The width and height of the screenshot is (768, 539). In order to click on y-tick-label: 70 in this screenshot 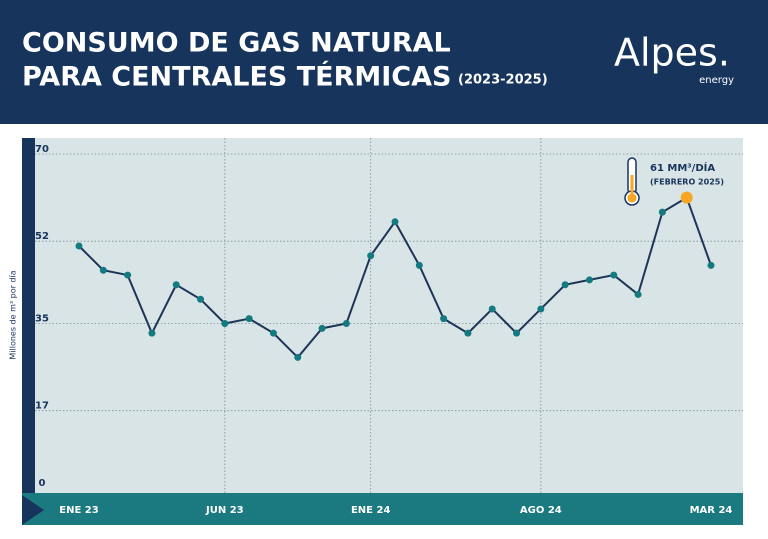, I will do `click(42, 149)`.